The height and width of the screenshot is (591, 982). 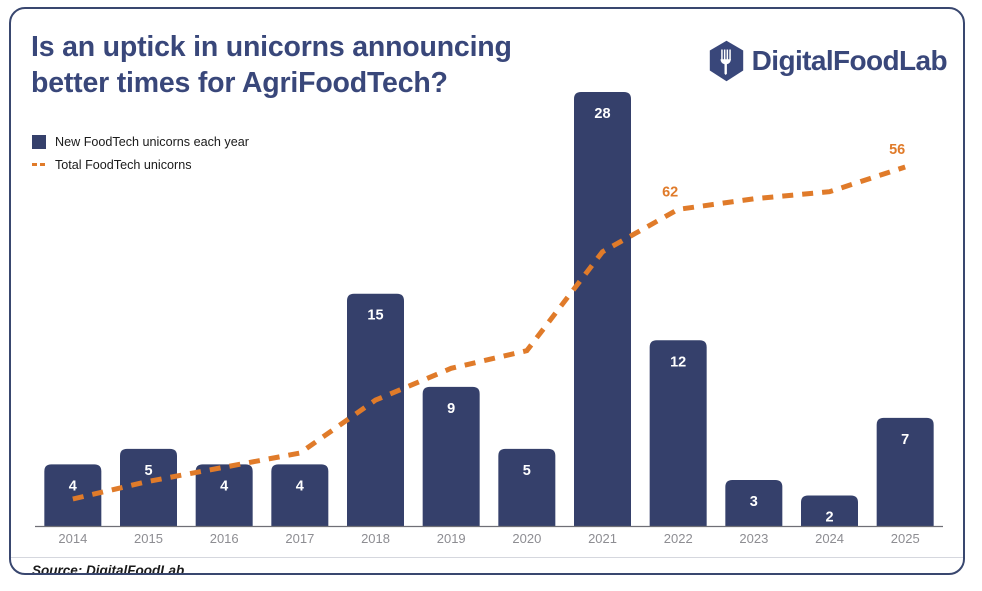 What do you see at coordinates (300, 486) in the screenshot?
I see `bar-value-label-2017: 4` at bounding box center [300, 486].